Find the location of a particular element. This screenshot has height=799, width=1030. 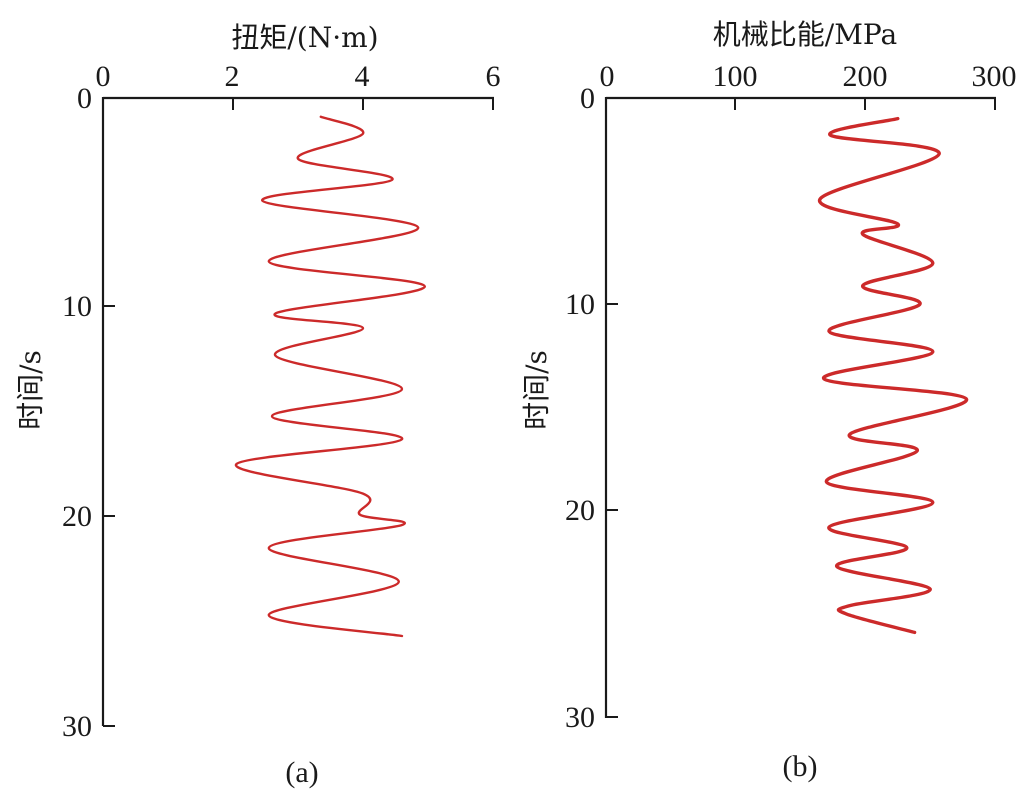

x-tick-label-a-4: 4 is located at coordinates (362, 76).